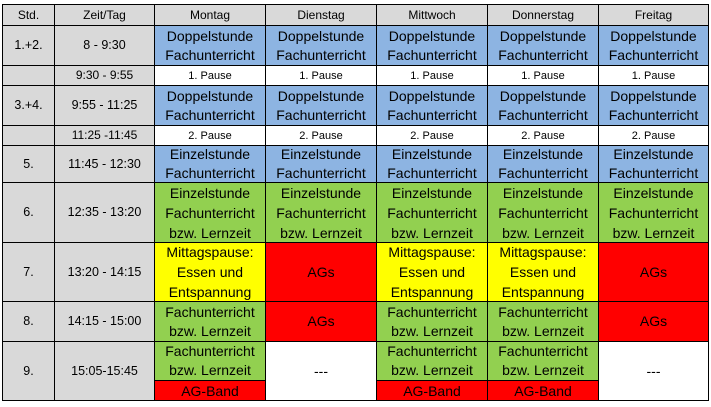 Image resolution: width=711 pixels, height=407 pixels. Describe the element at coordinates (321, 15) in the screenshot. I see `header-day: Dienstag` at that location.